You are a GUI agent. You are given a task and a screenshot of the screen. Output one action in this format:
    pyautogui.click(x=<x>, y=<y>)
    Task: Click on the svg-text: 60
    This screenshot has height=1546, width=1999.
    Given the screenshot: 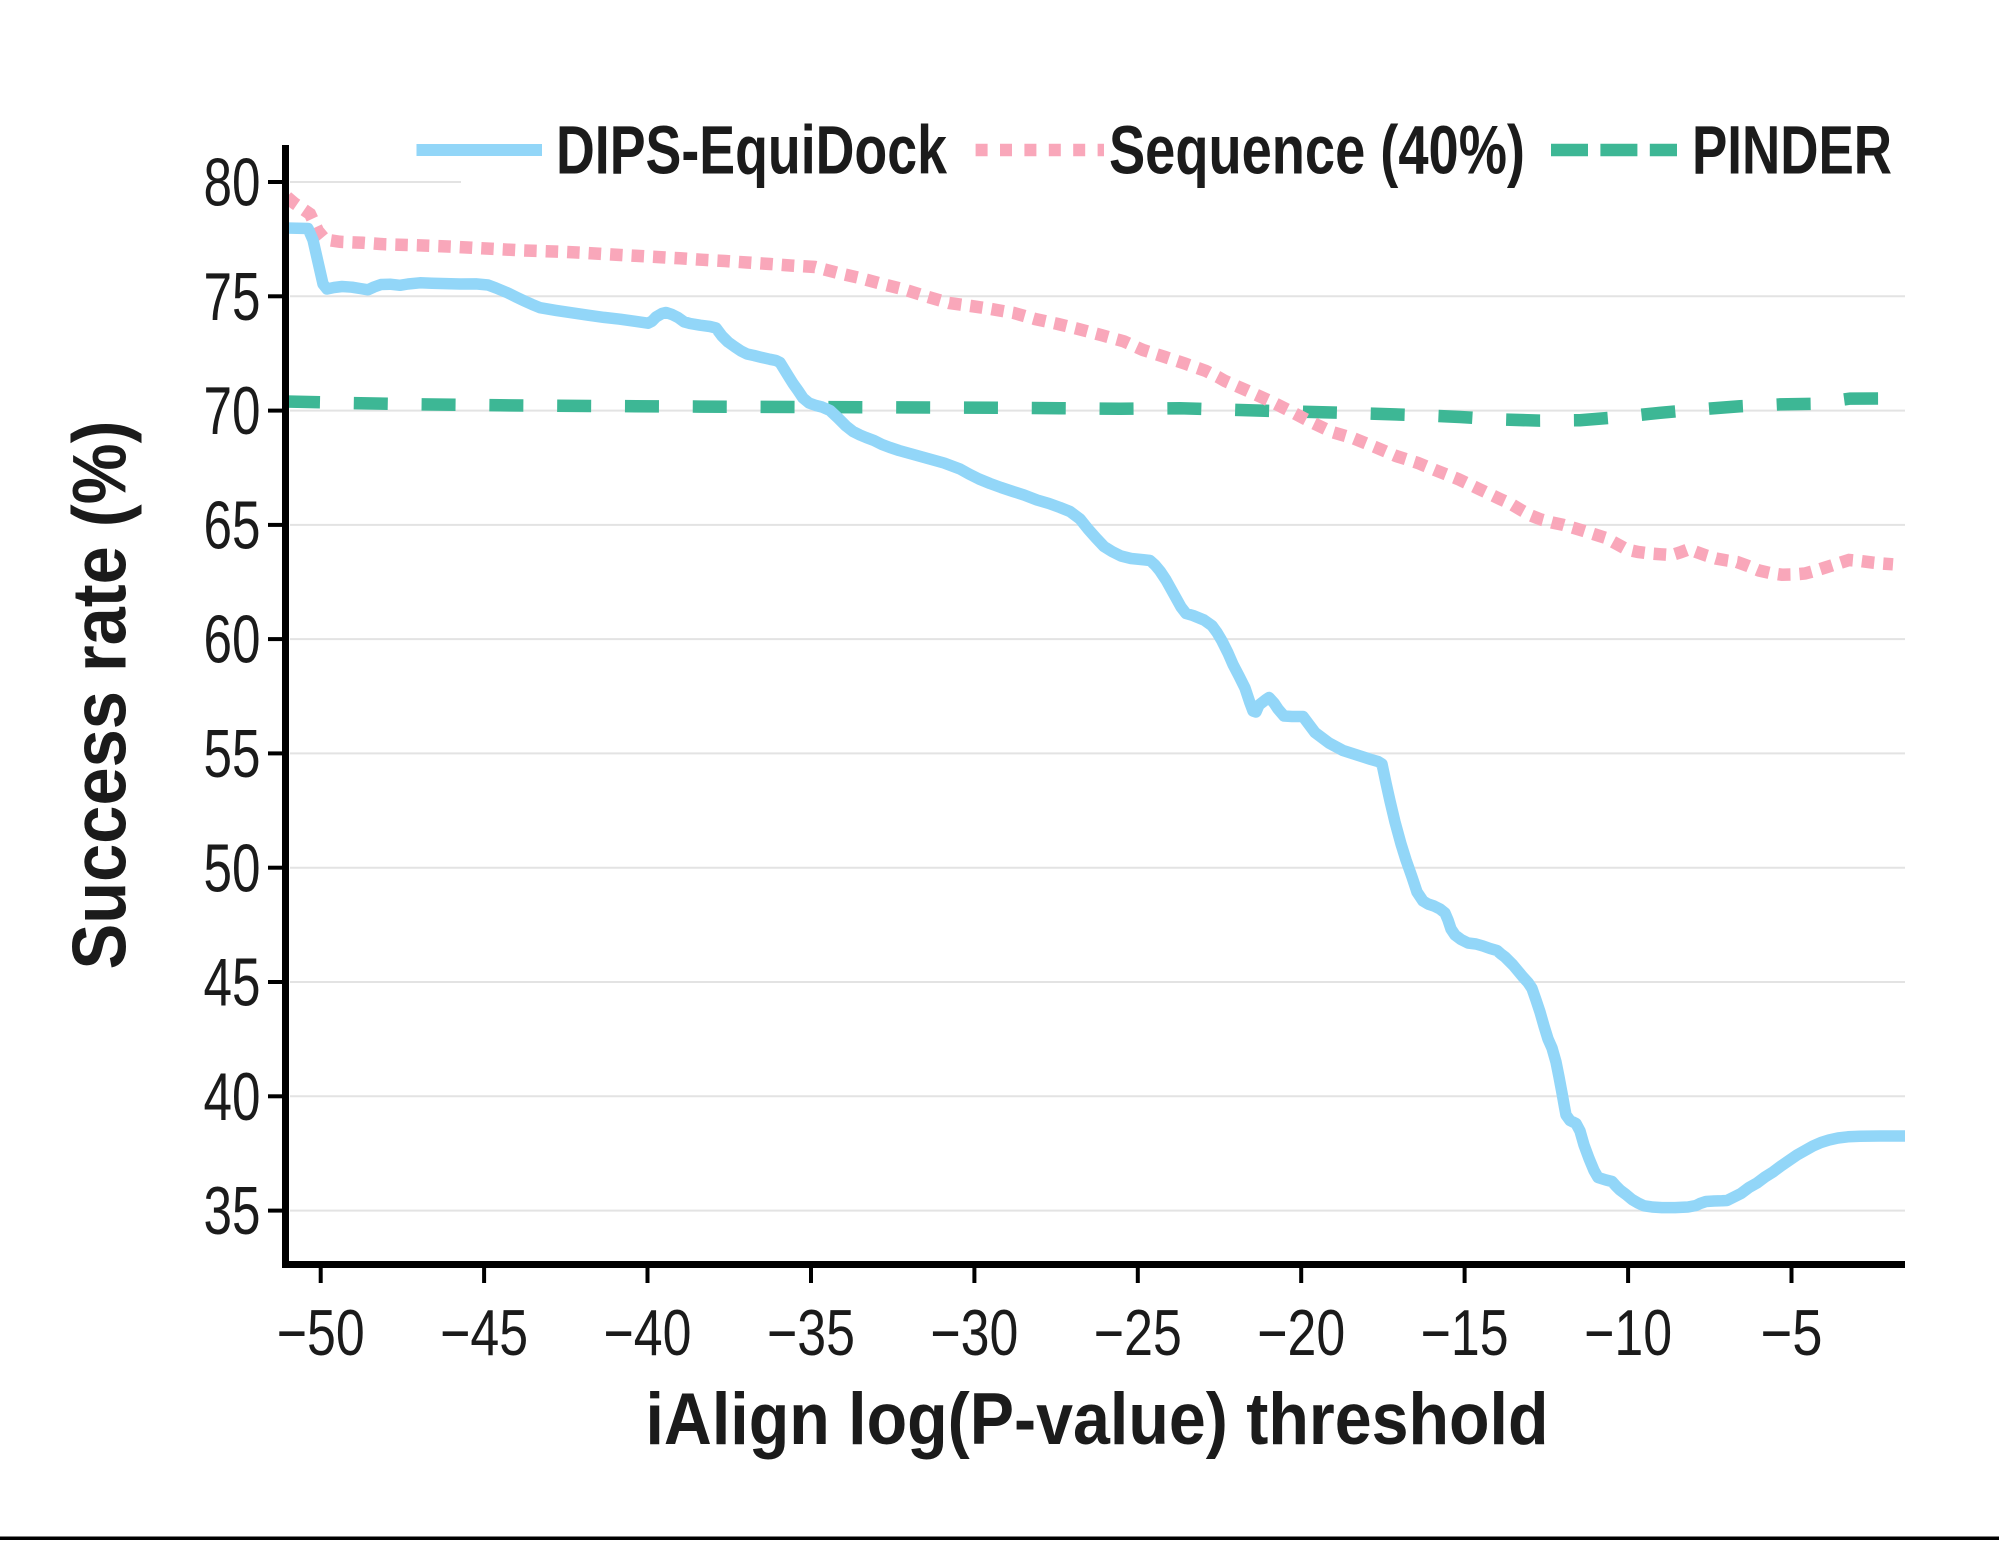 What is the action you would take?
    pyautogui.click(x=232, y=640)
    